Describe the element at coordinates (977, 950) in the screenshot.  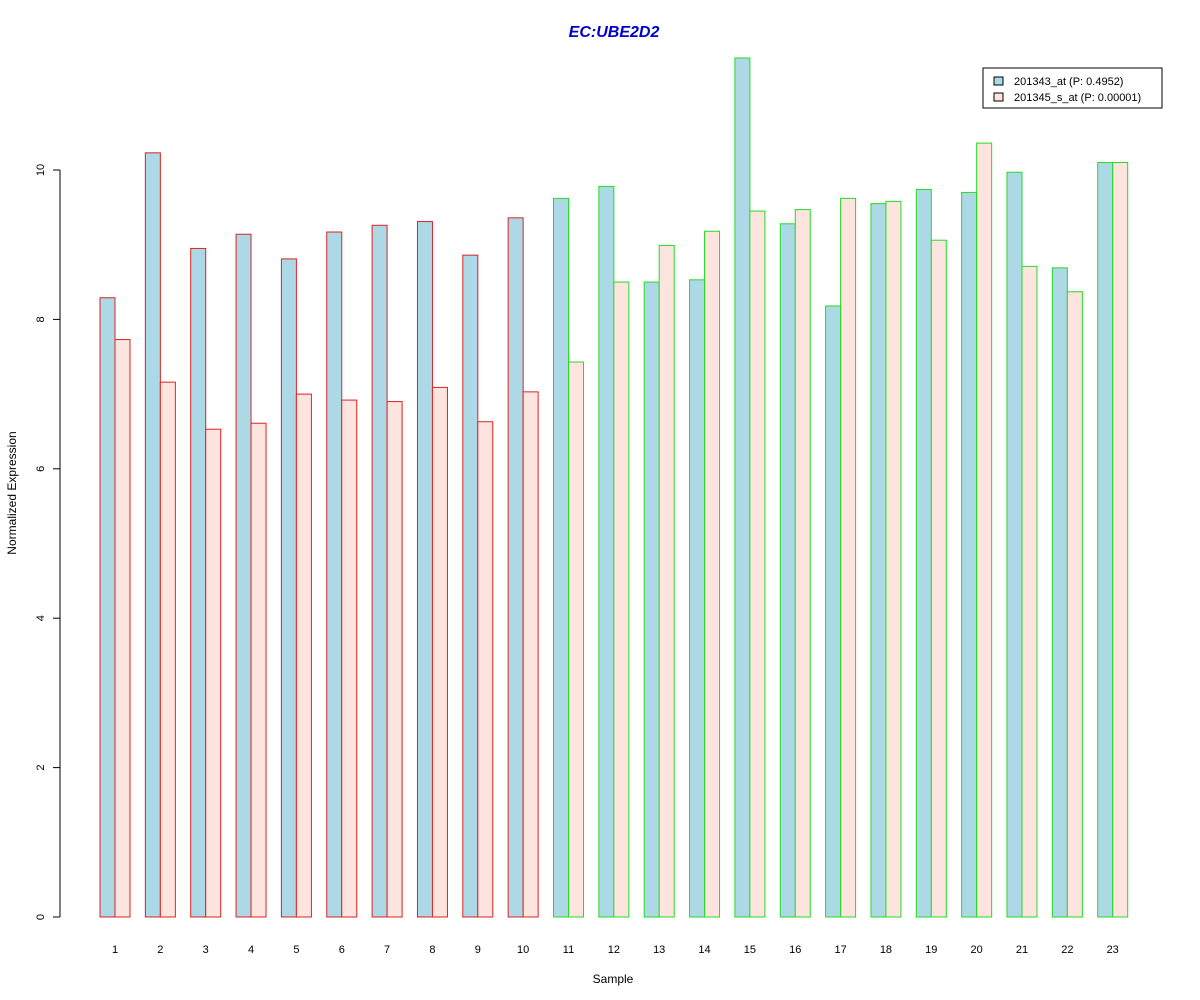
I see `x-tick-label: 20` at that location.